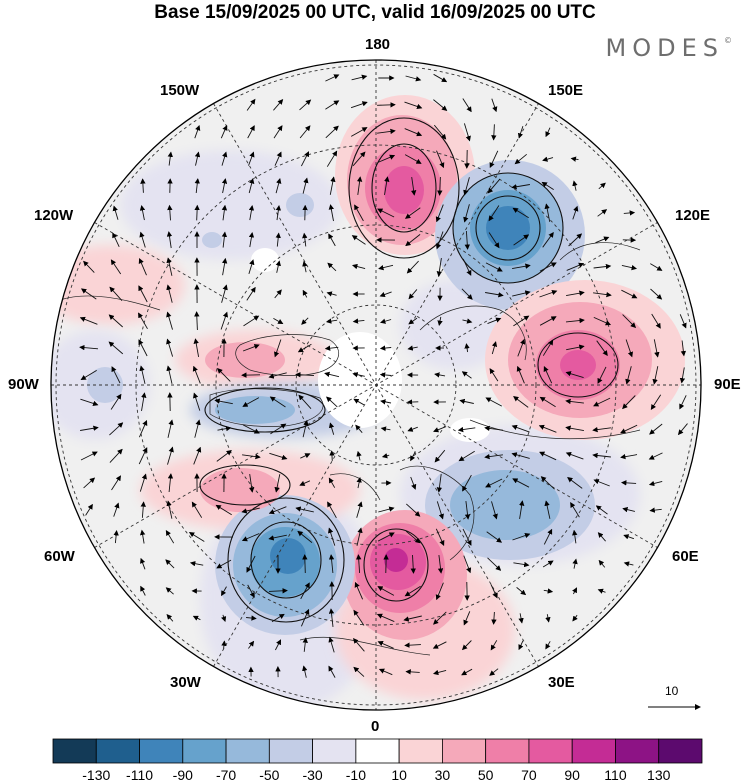 Image resolution: width=750 pixels, height=783 pixels. I want to click on lon-label-60w: 60W, so click(59, 556).